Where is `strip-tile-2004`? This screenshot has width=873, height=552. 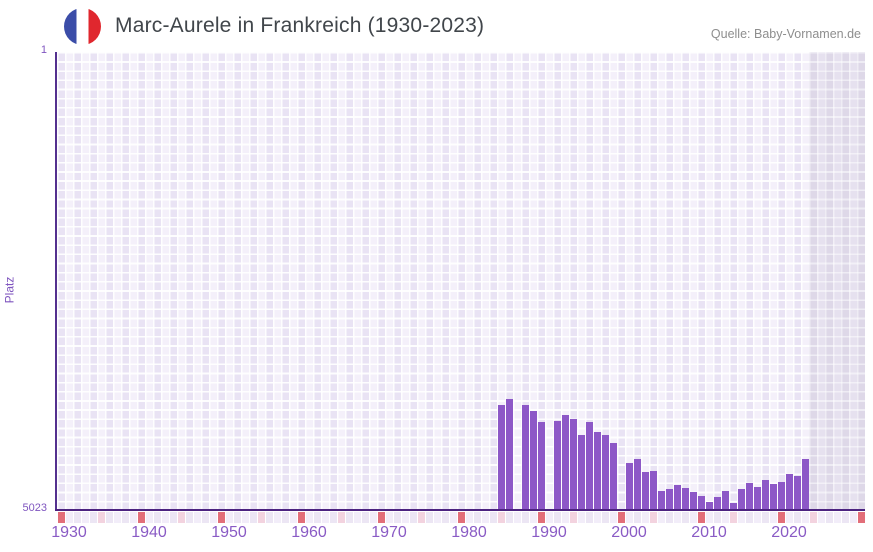
strip-tile-2004 is located at coordinates (661, 517).